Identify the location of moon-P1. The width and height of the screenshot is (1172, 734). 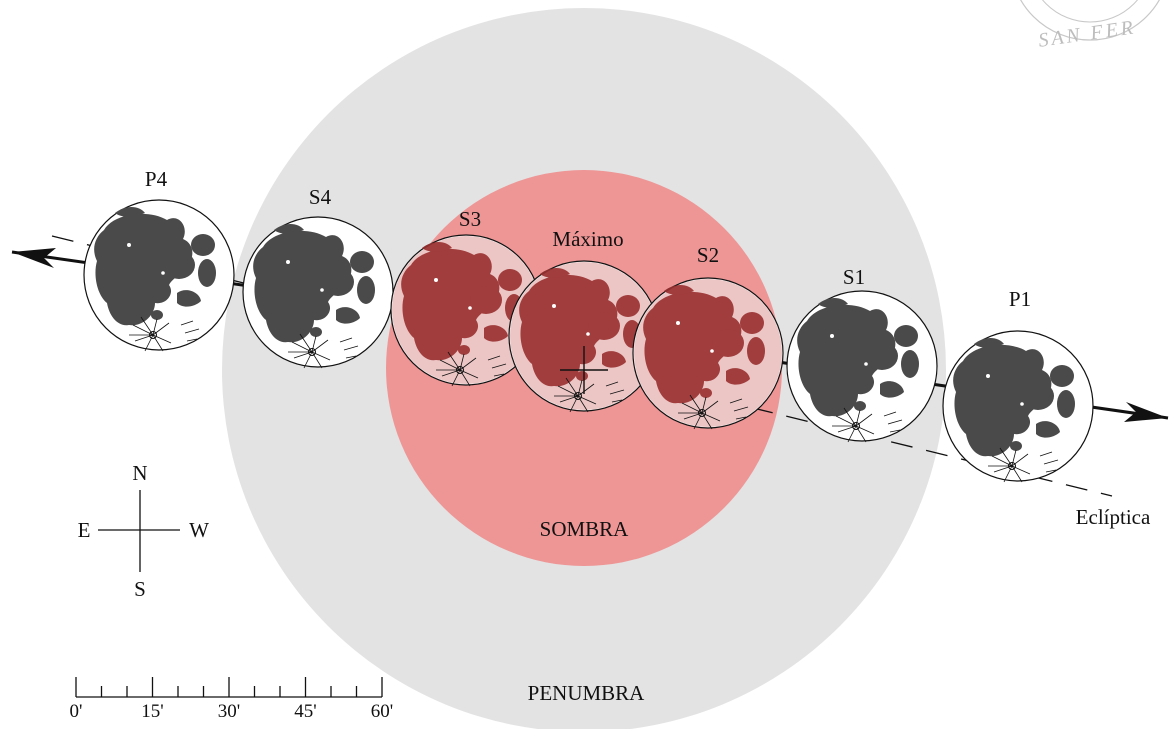
(1018, 406).